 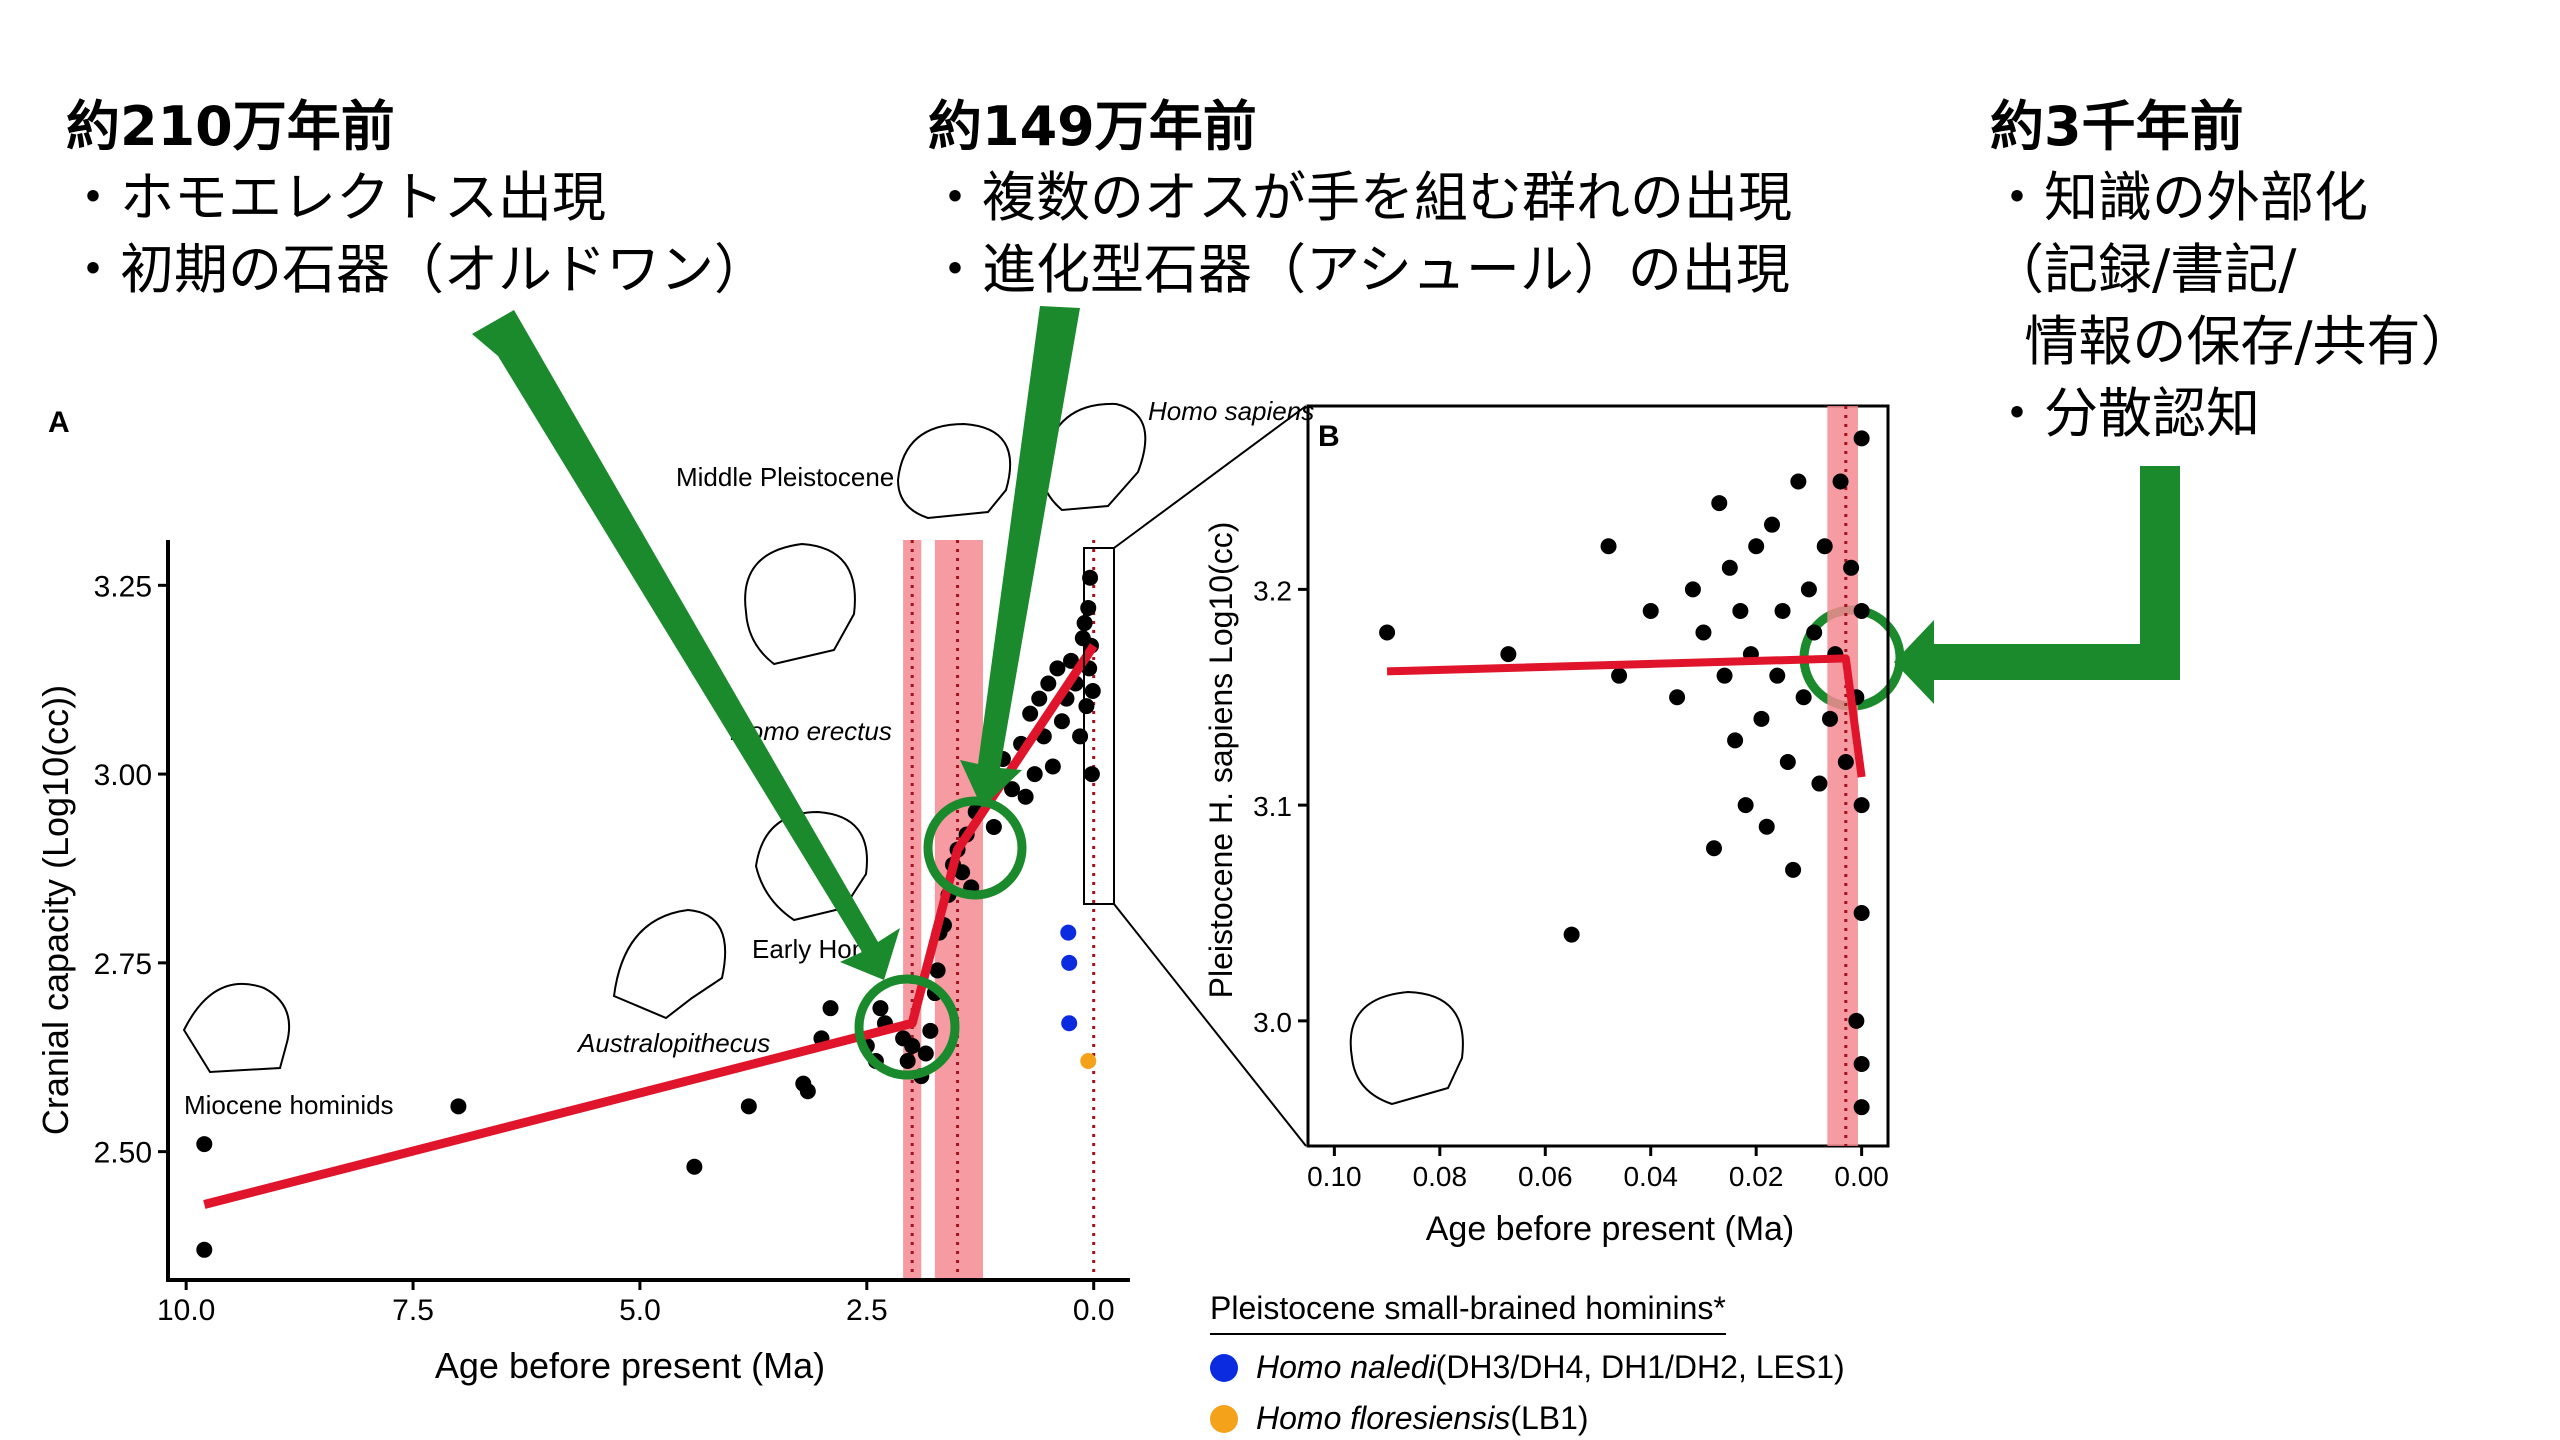 I want to click on x-tick-label: 0.02, so click(x=1756, y=1176).